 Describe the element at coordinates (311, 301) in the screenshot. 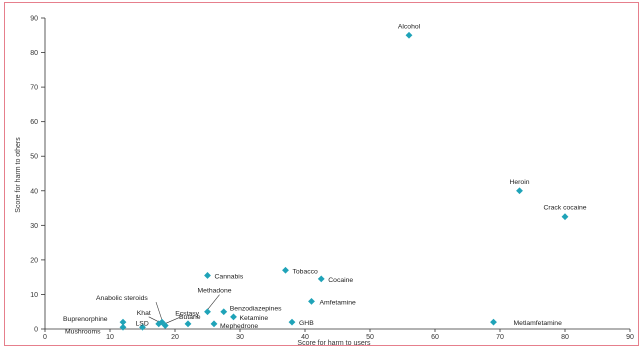

I see `point-amfetamine` at that location.